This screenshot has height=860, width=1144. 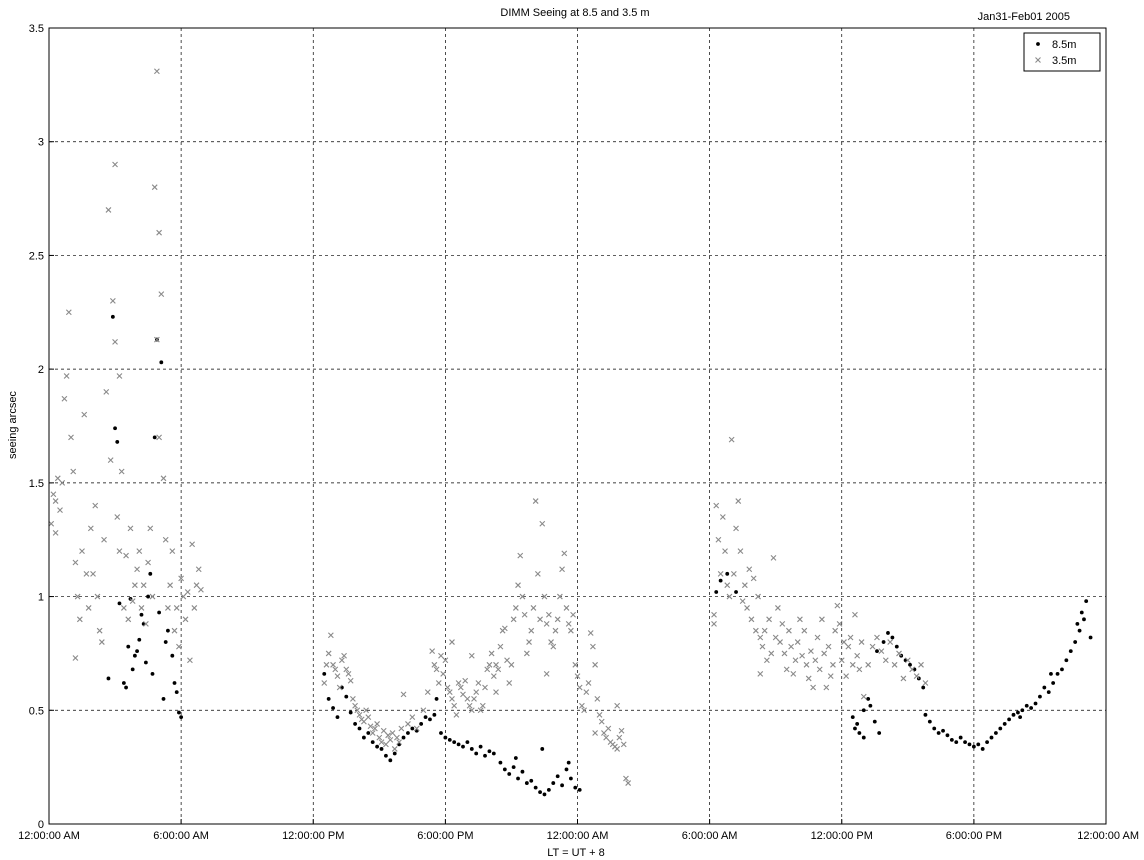 What do you see at coordinates (1038, 60) in the screenshot?
I see `legend-marker-3-5m` at bounding box center [1038, 60].